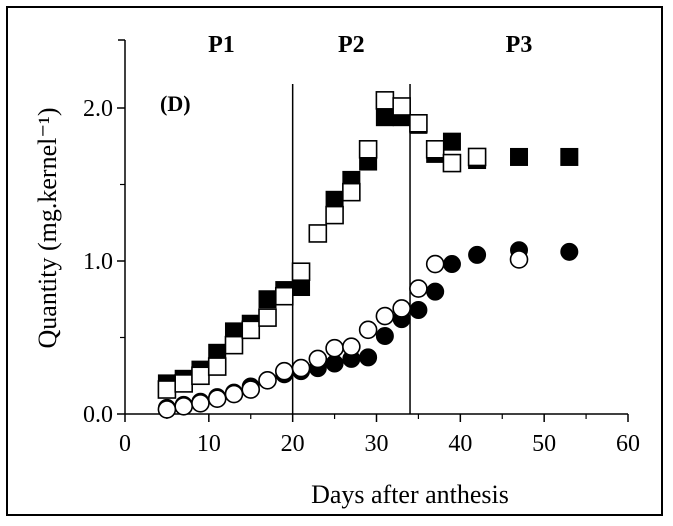 This screenshot has width=673, height=526. Describe the element at coordinates (519, 45) in the screenshot. I see `phase-label: P3` at that location.